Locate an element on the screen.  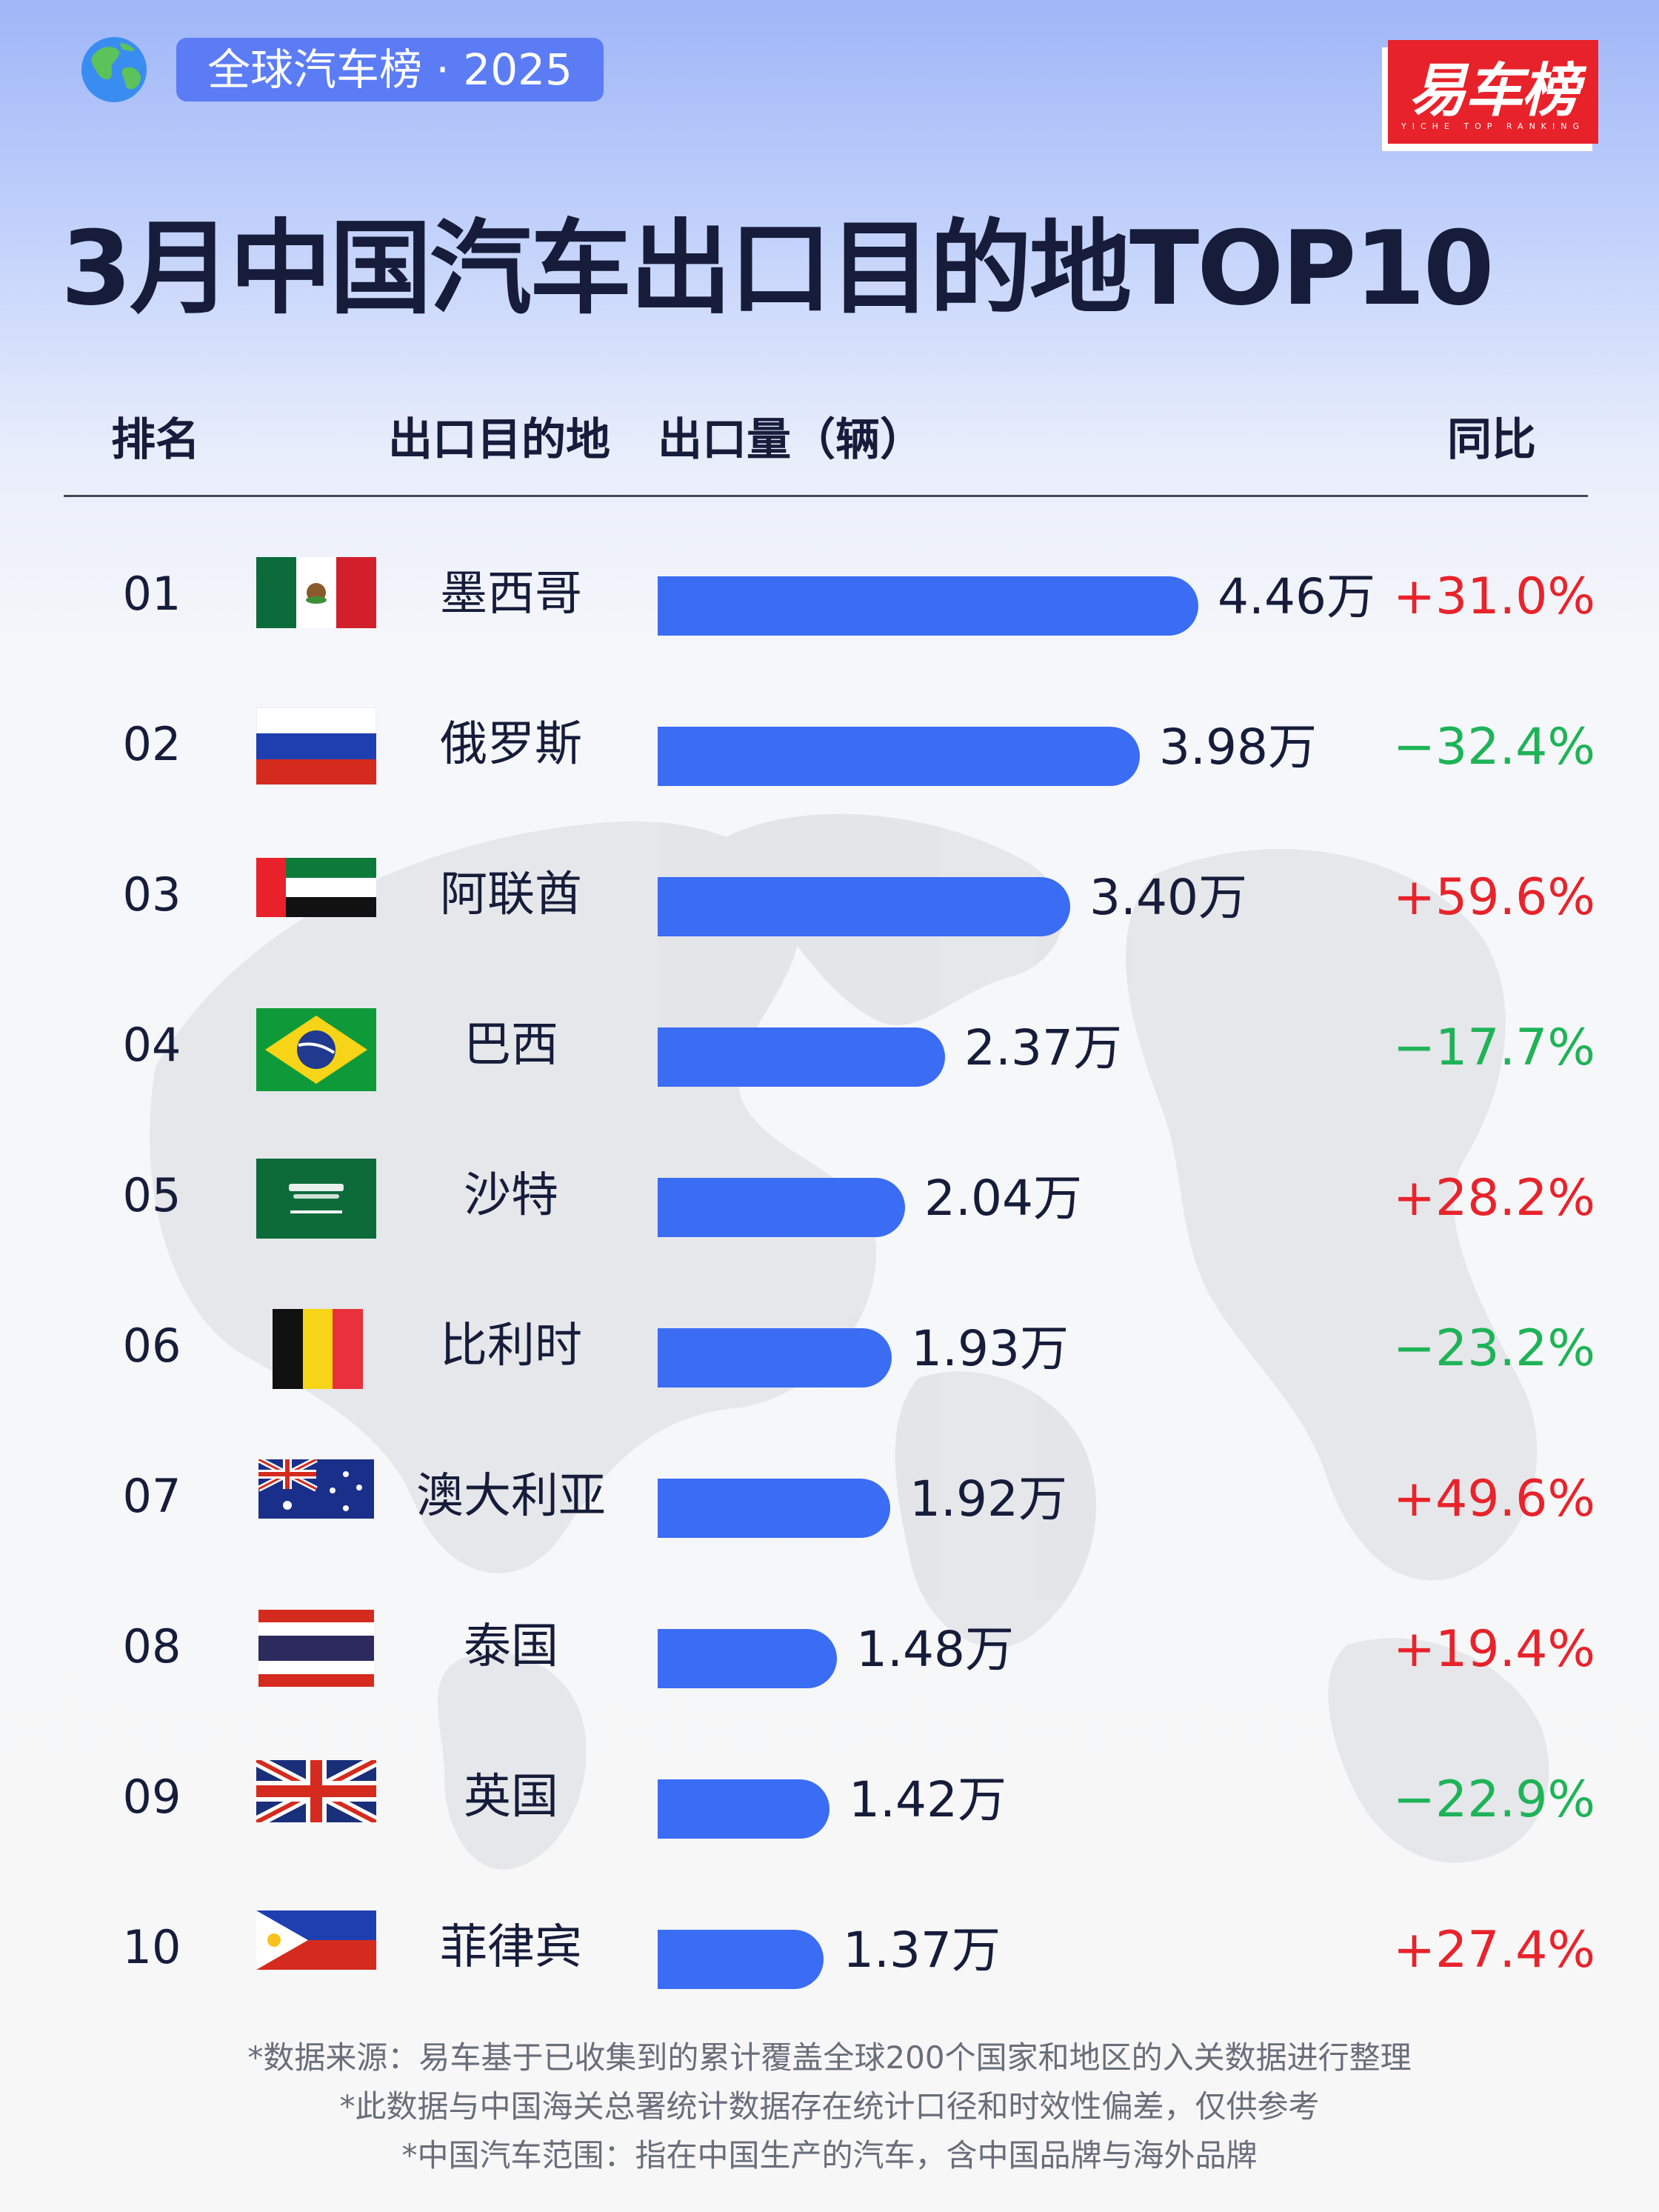
table-row: 01 墨西哥 4.46万 +31.0% is located at coordinates (829, 632).